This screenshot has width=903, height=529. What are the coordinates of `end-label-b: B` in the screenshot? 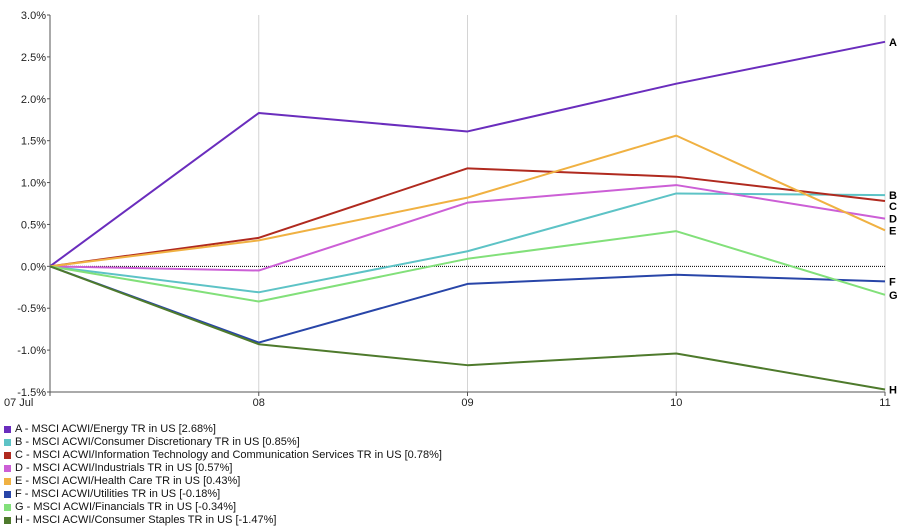 It's located at (893, 196).